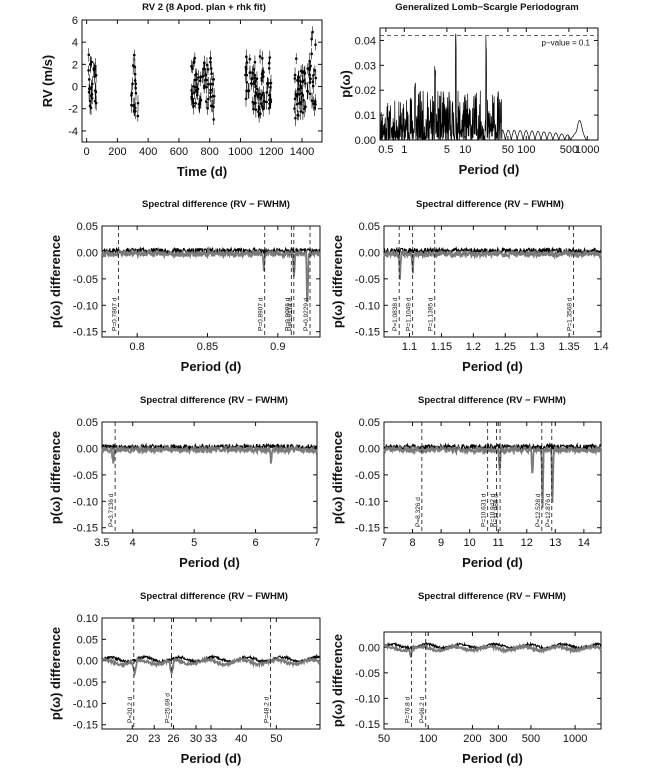  I want to click on x-tick-label: 50, so click(276, 739).